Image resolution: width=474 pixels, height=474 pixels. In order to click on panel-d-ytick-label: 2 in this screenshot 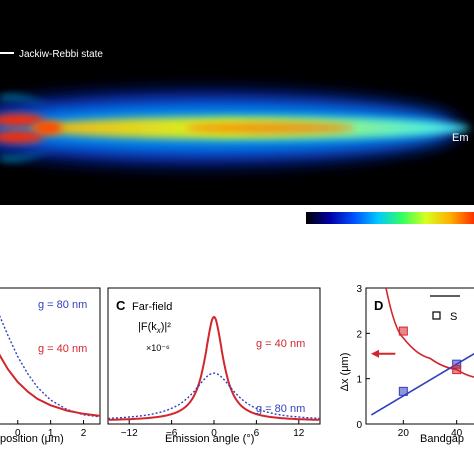, I will do `click(359, 334)`.